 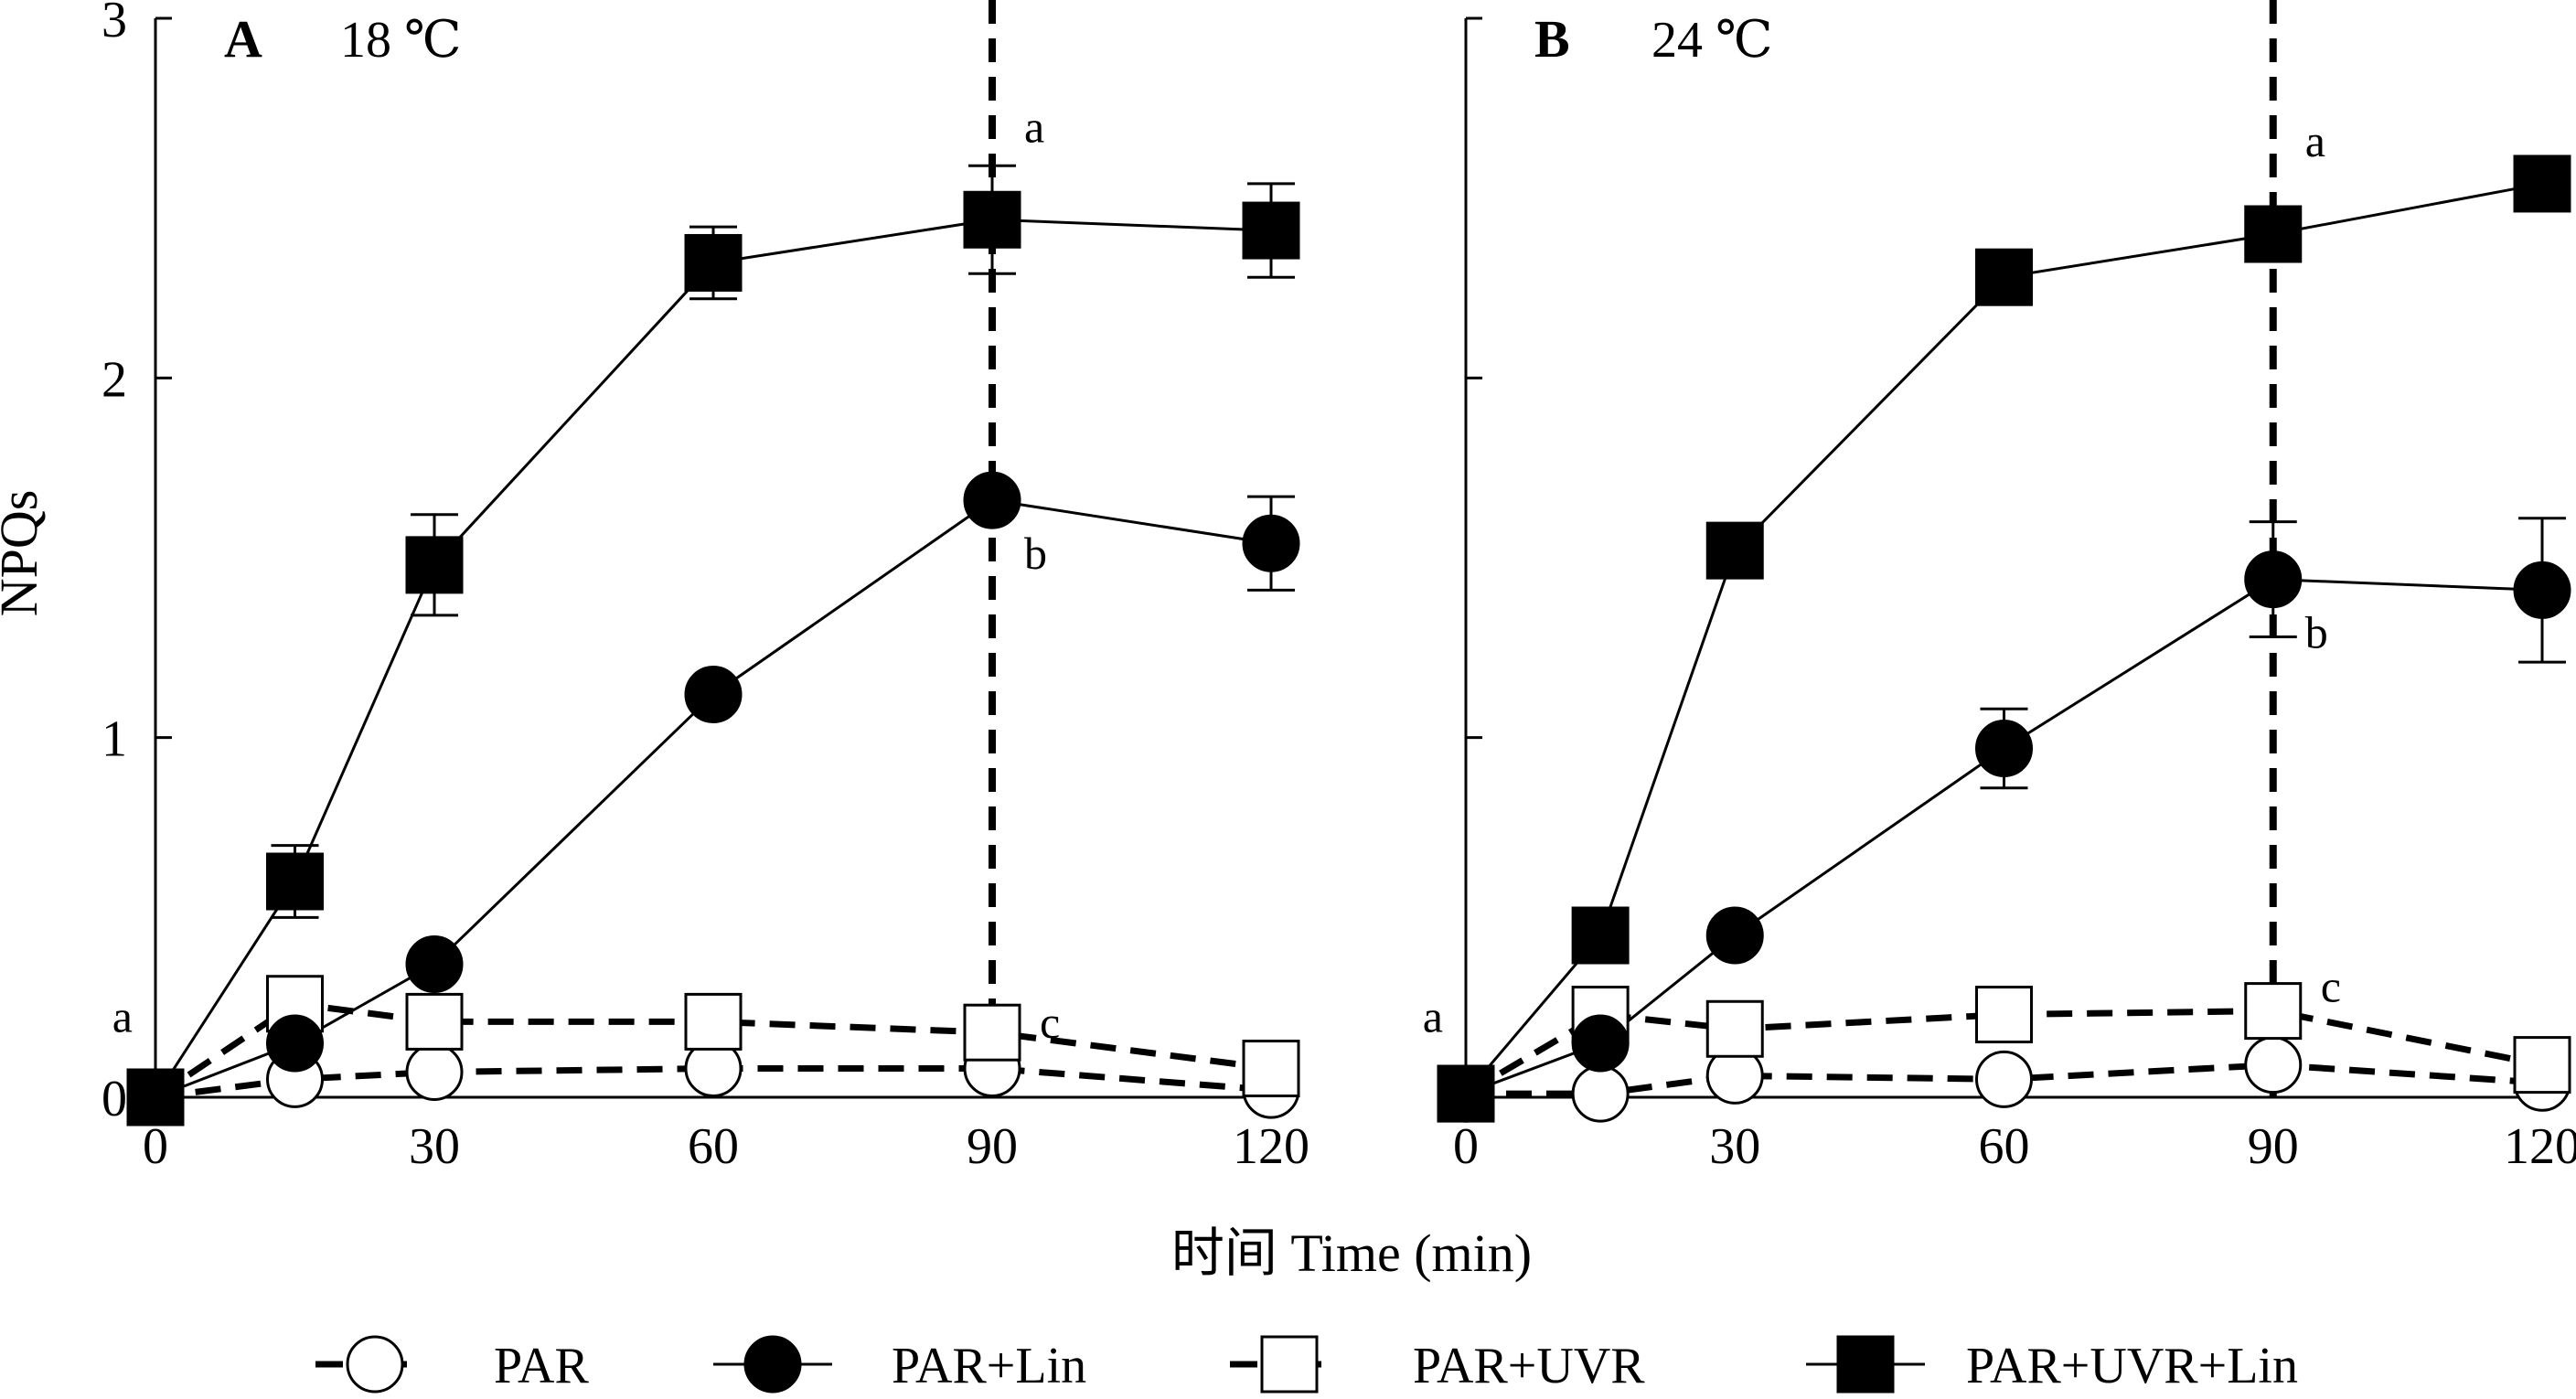 I want to click on x-axis-title: 时间 Time (min), so click(x=1351, y=1253).